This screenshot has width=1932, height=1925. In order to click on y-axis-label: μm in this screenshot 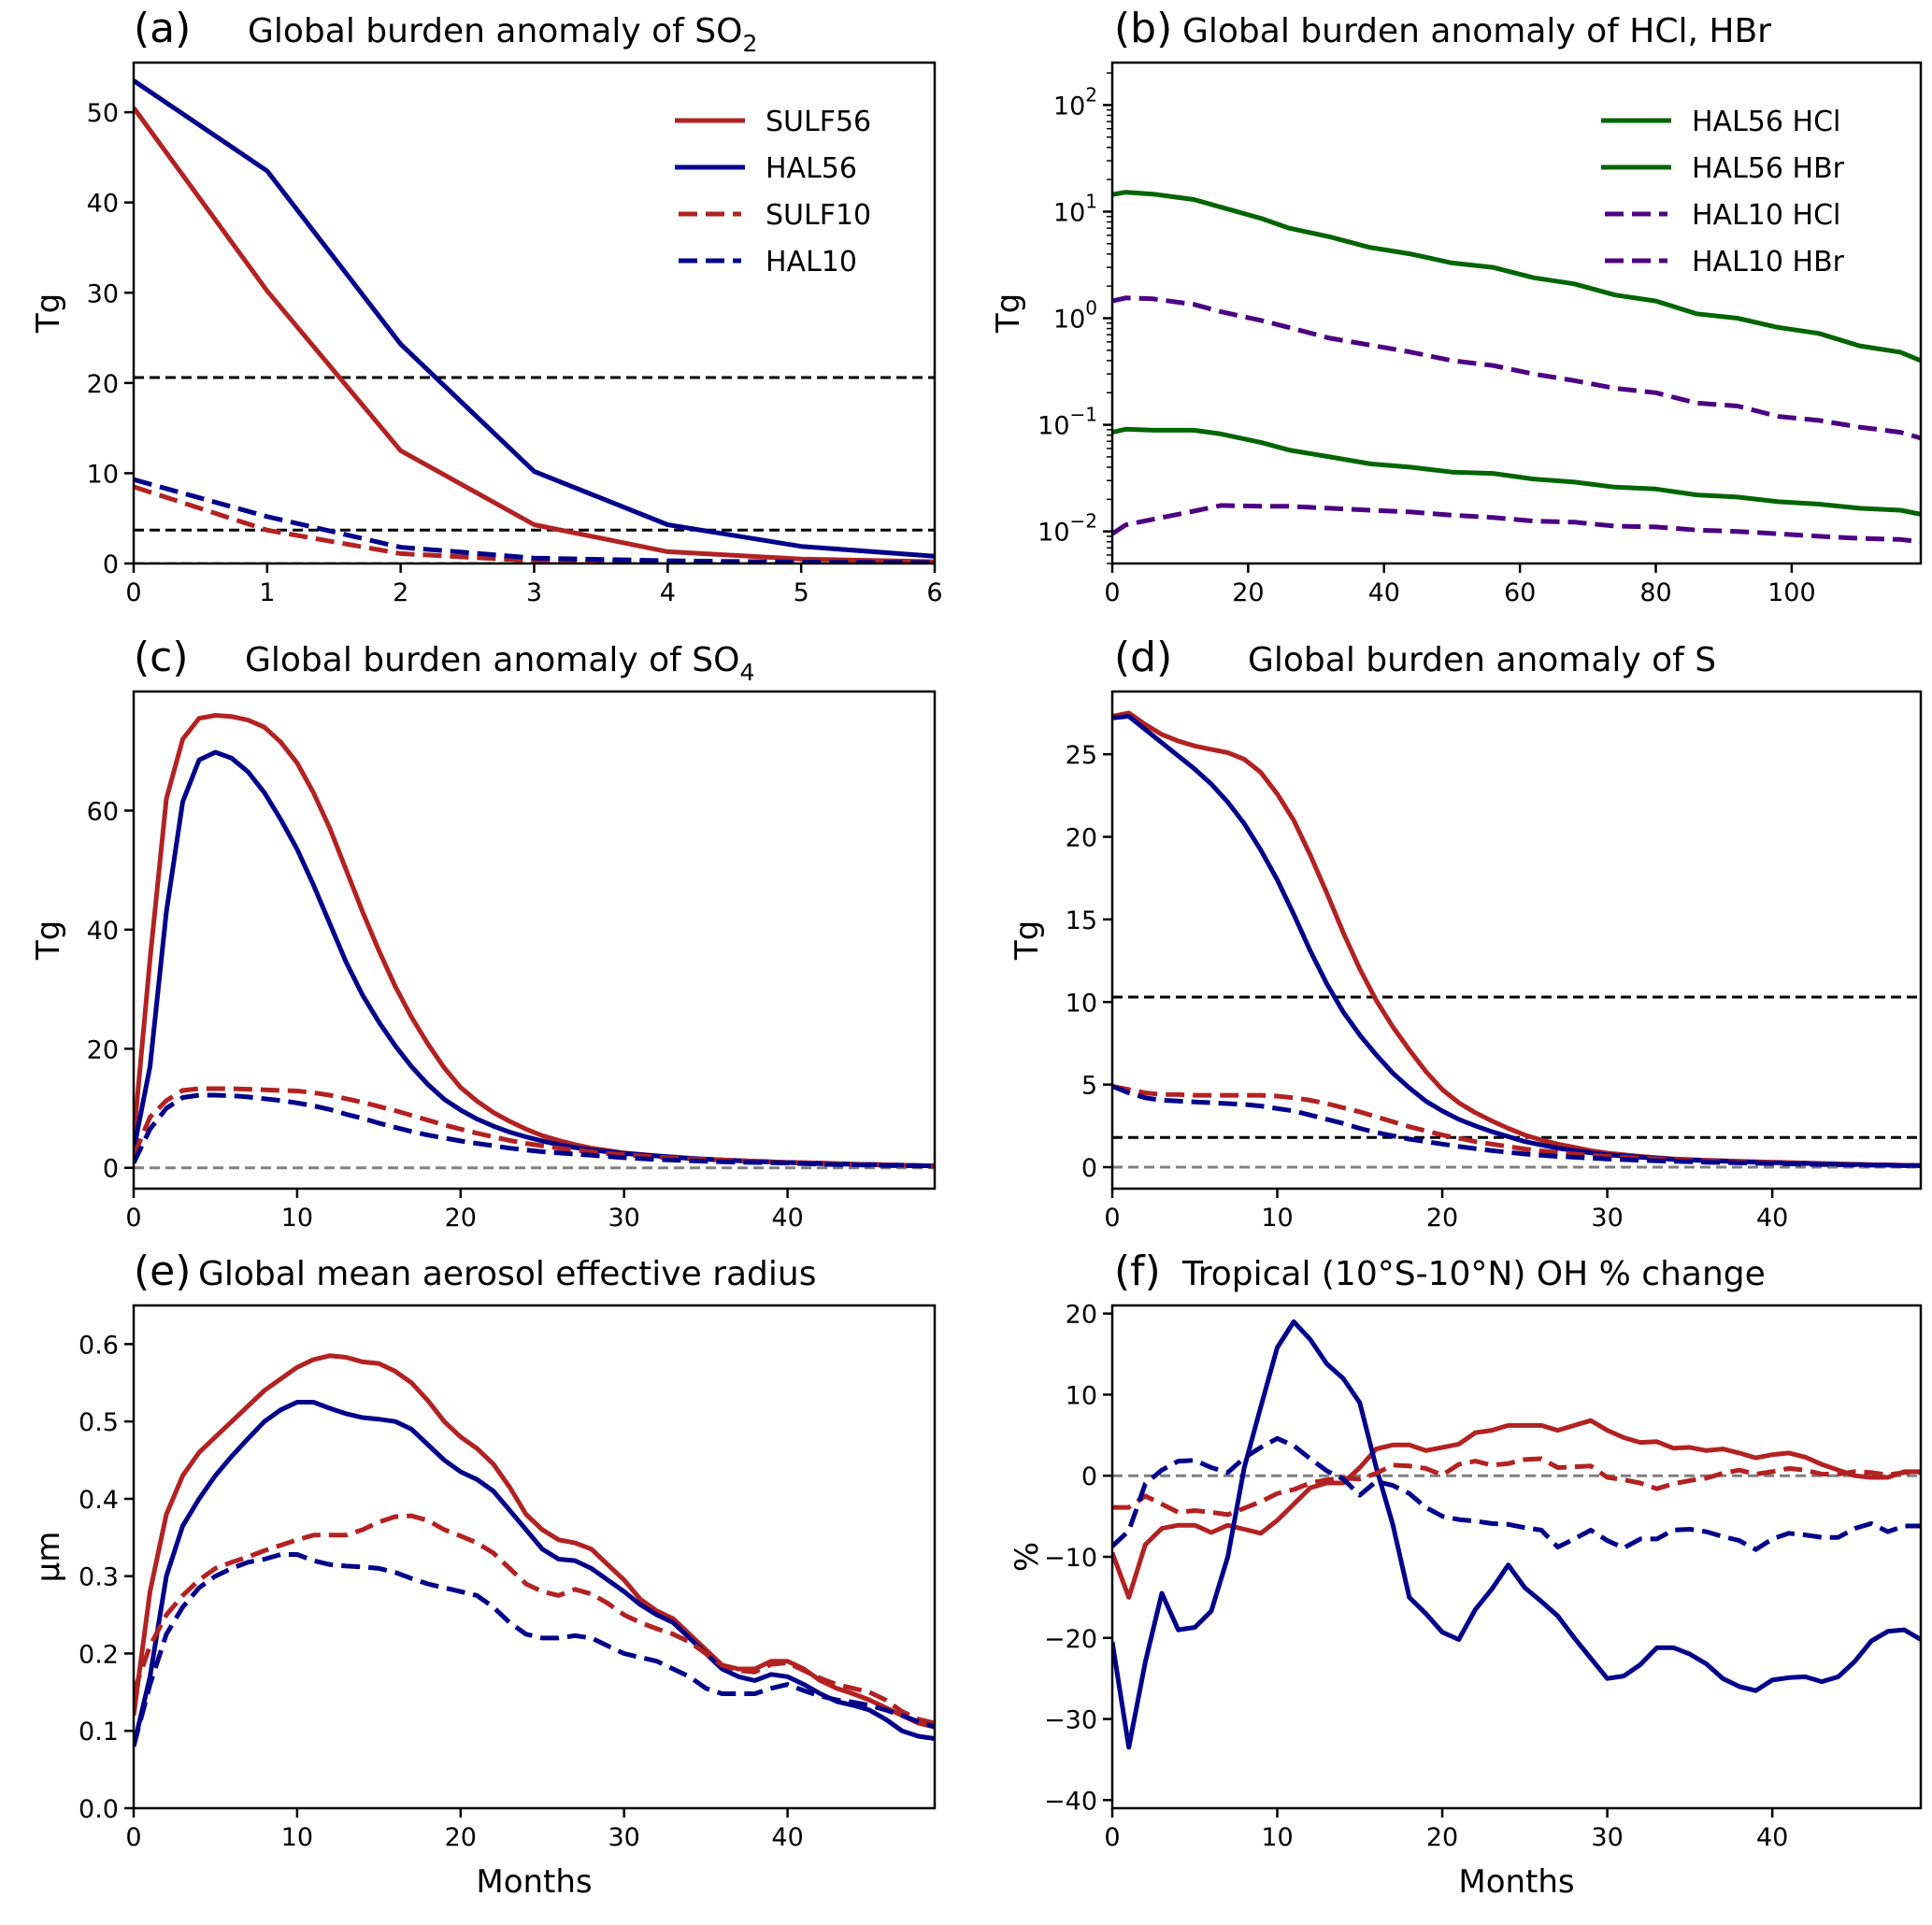, I will do `click(48, 1557)`.